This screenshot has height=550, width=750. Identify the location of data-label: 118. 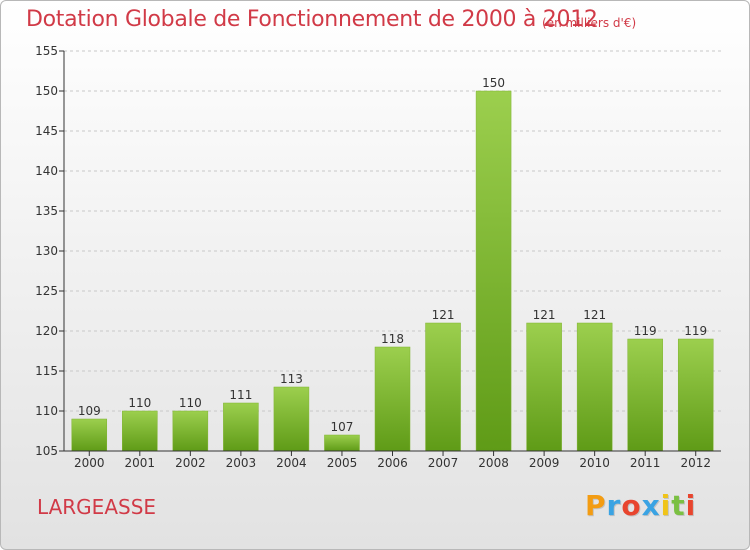
(392, 339).